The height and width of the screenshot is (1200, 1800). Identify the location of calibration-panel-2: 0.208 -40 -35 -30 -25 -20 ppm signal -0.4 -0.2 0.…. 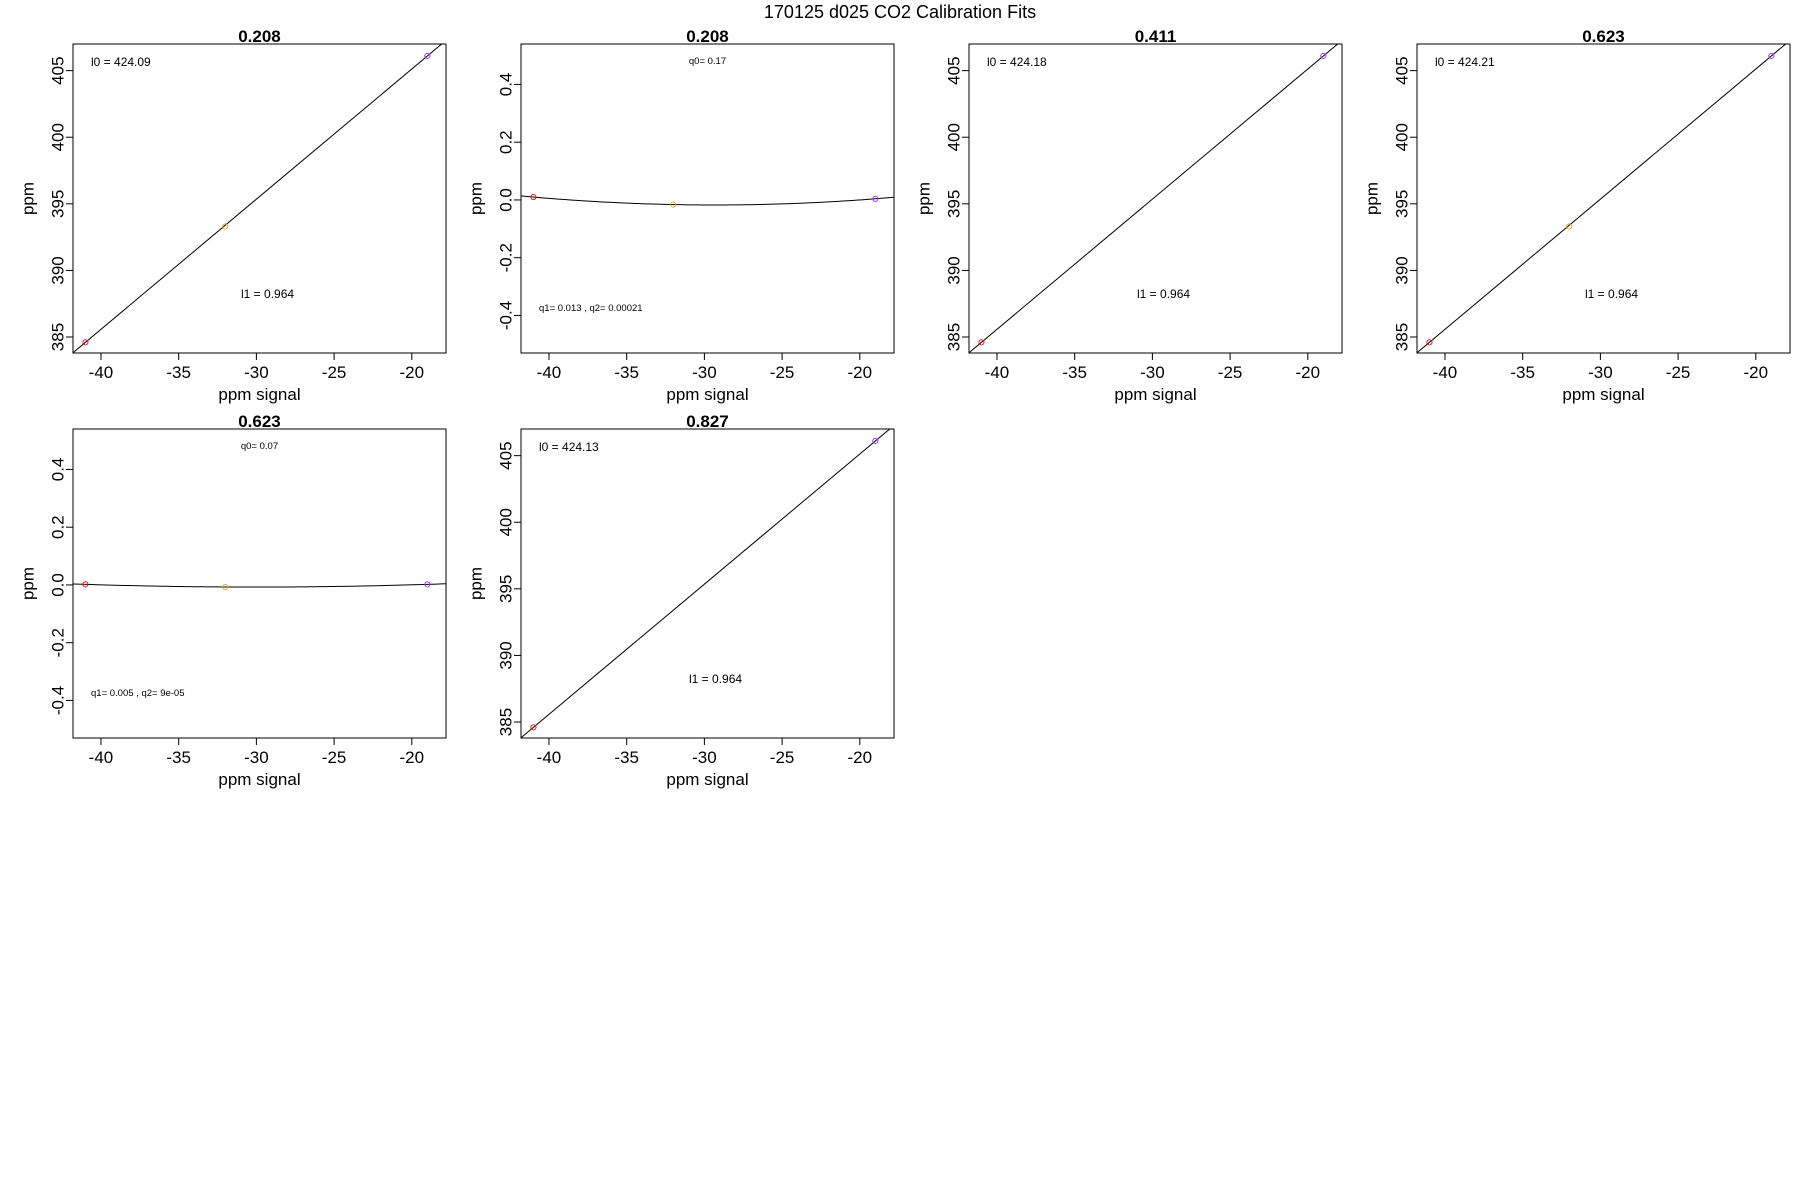
(680, 215).